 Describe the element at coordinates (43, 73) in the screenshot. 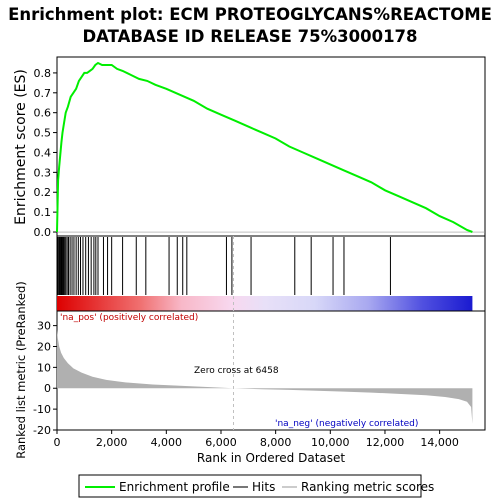

I see `es-y-tick-label: 0.8` at that location.